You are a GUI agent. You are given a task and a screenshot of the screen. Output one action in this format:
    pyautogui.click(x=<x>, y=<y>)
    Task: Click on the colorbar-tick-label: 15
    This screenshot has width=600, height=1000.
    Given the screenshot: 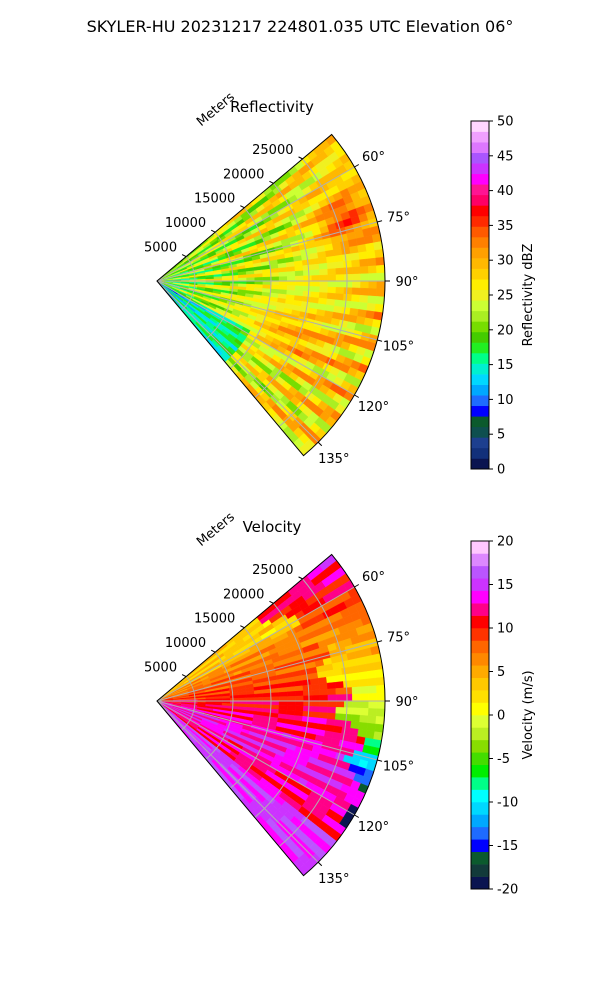 What is the action you would take?
    pyautogui.click(x=505, y=365)
    